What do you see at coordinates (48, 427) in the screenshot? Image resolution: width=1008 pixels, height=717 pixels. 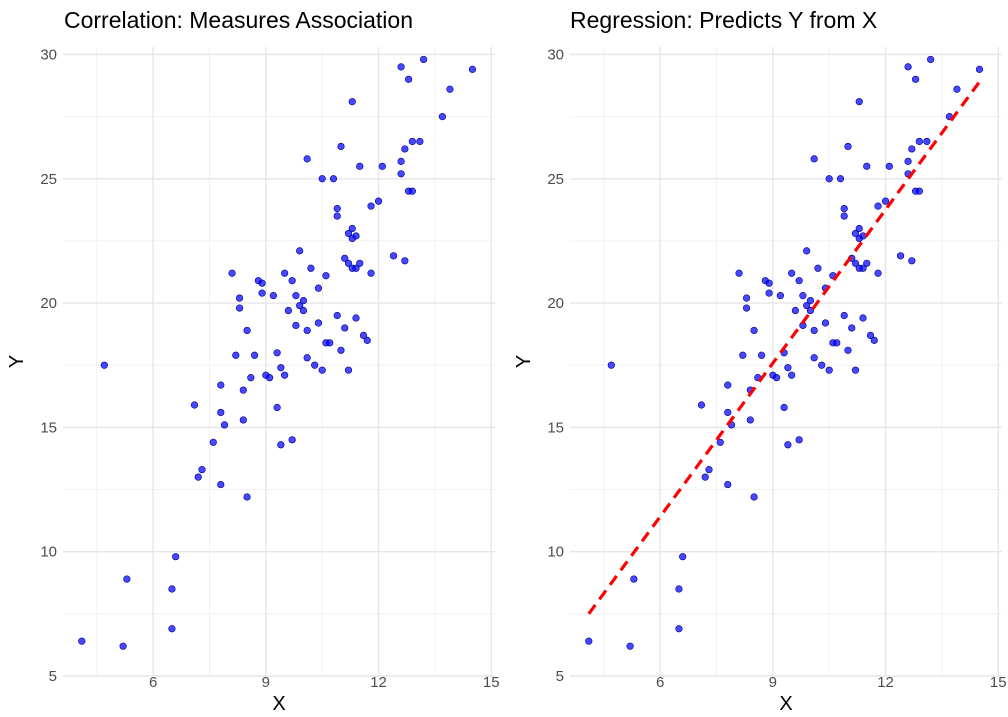 I see `y-tick-label: 15` at bounding box center [48, 427].